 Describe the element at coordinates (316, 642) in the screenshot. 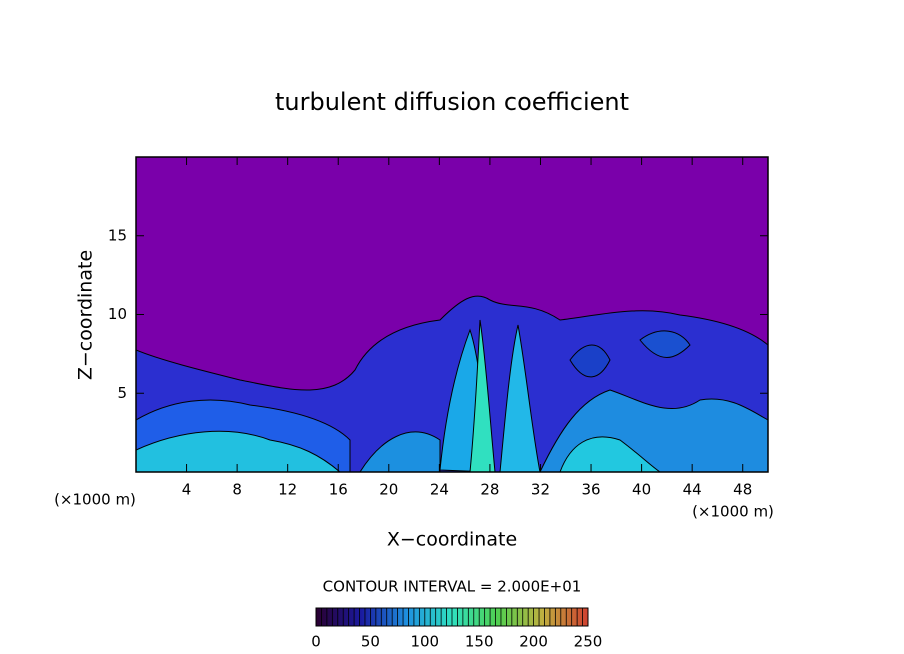

I see `colorbar-tick-label: 0` at that location.